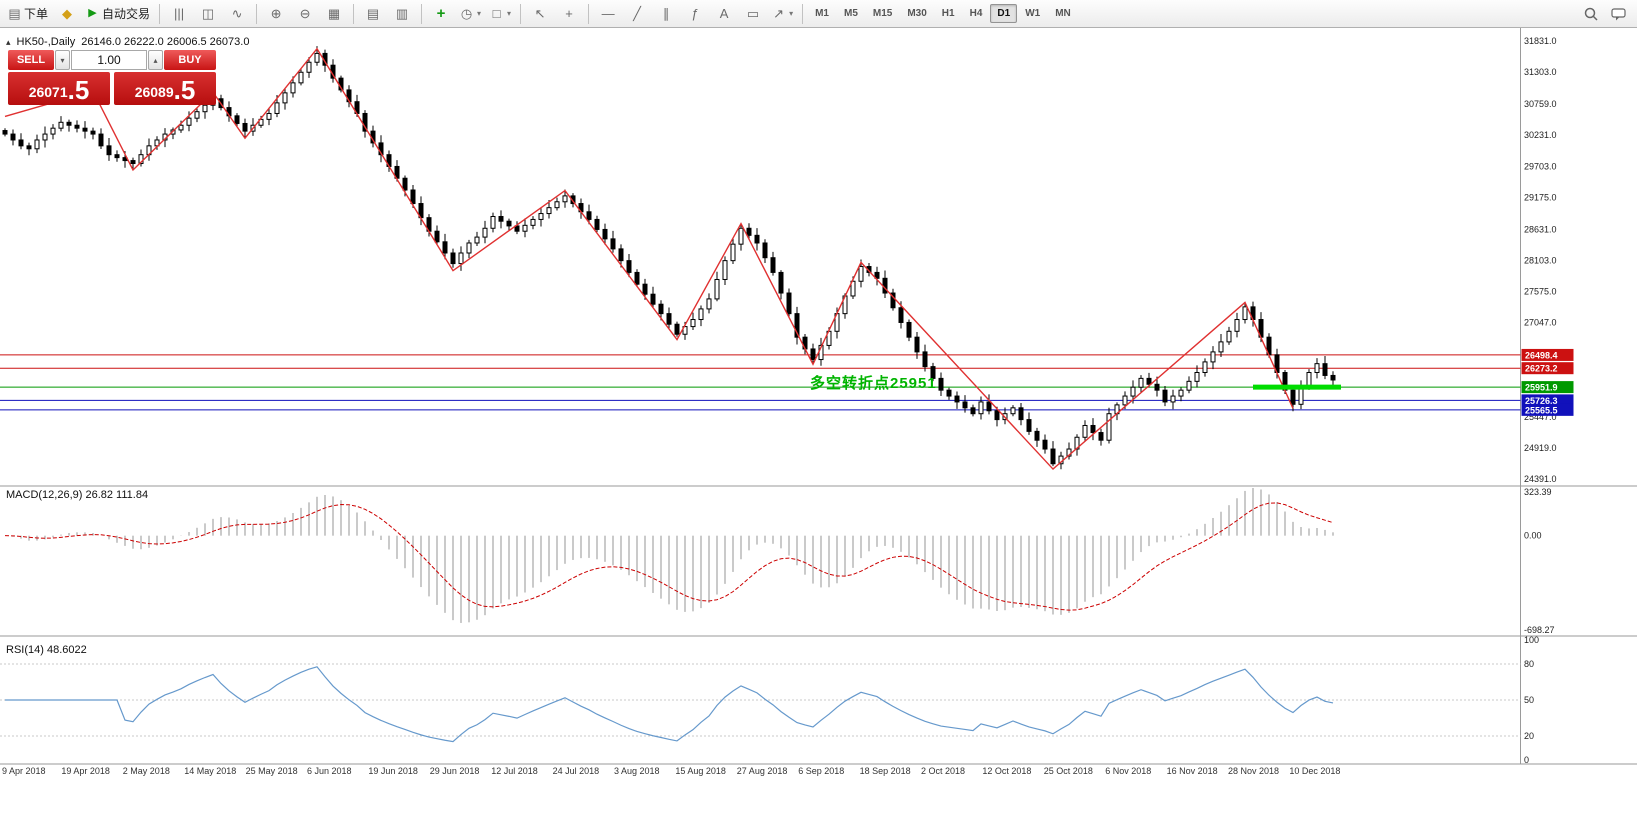 Image resolution: width=1637 pixels, height=816 pixels. I want to click on one-click-trading-panel: SELL ▾ 1.00 ▴ BUY 26071.5 26089.5, so click(112, 77).